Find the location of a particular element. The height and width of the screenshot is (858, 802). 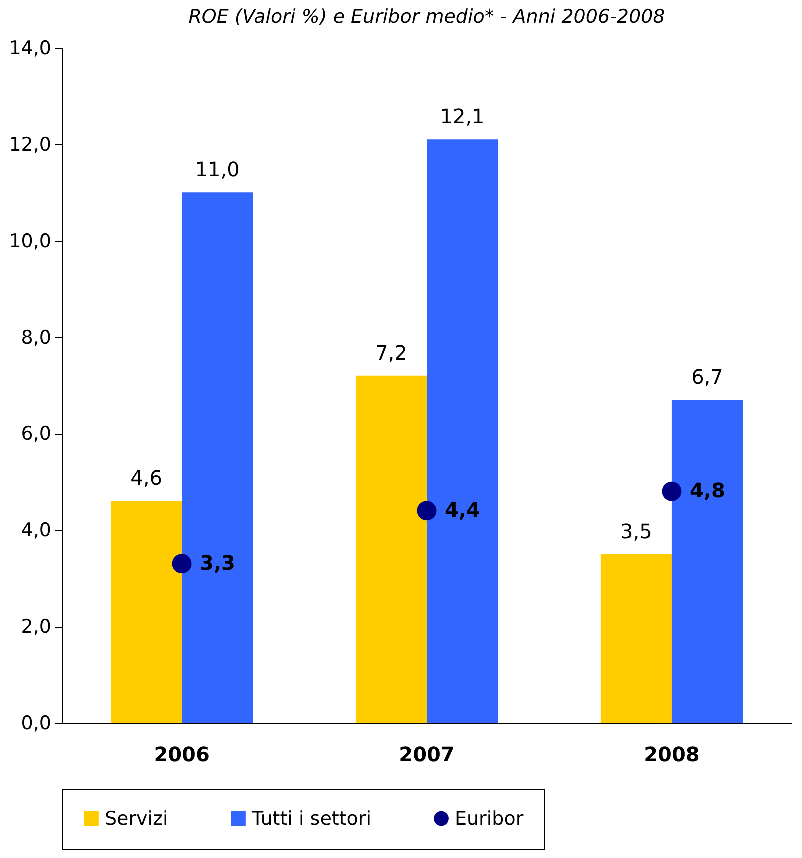

y-tick-label: 0,0 is located at coordinates (36, 723).